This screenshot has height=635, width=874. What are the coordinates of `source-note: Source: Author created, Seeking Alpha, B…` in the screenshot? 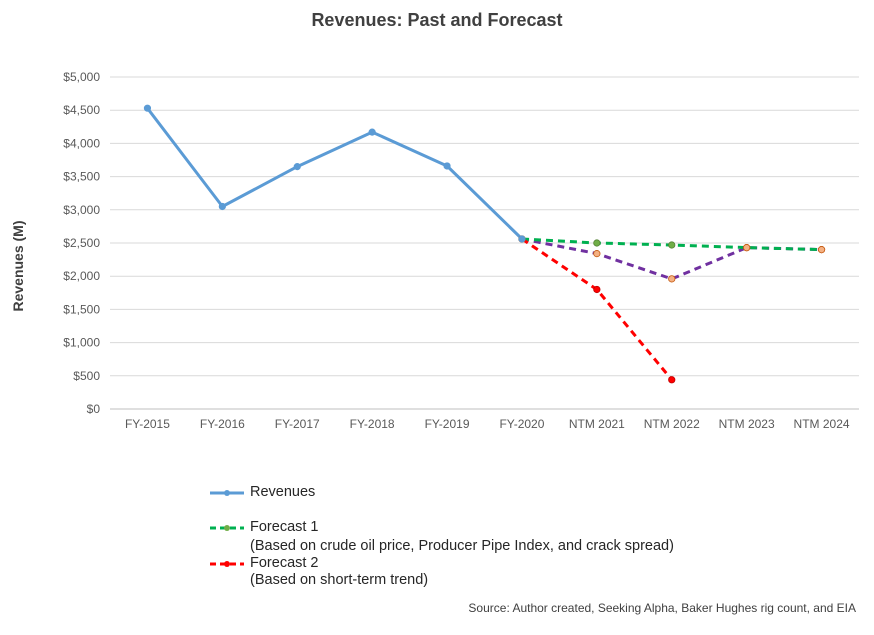 It's located at (662, 608).